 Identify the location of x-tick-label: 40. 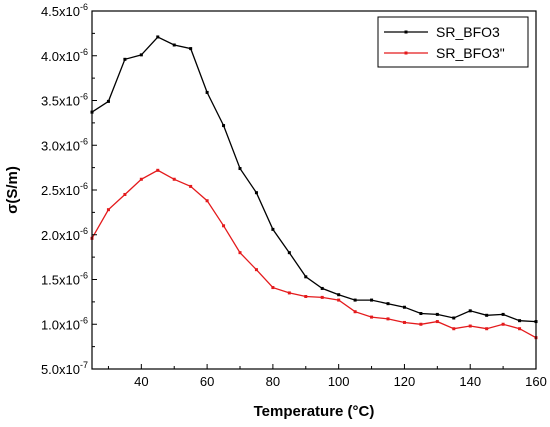
(141, 381).